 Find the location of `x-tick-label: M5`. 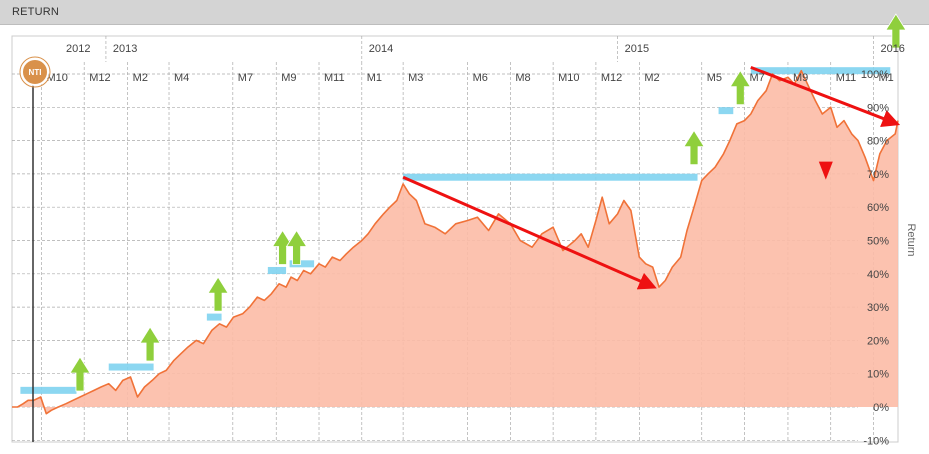

x-tick-label: M5 is located at coordinates (714, 78).